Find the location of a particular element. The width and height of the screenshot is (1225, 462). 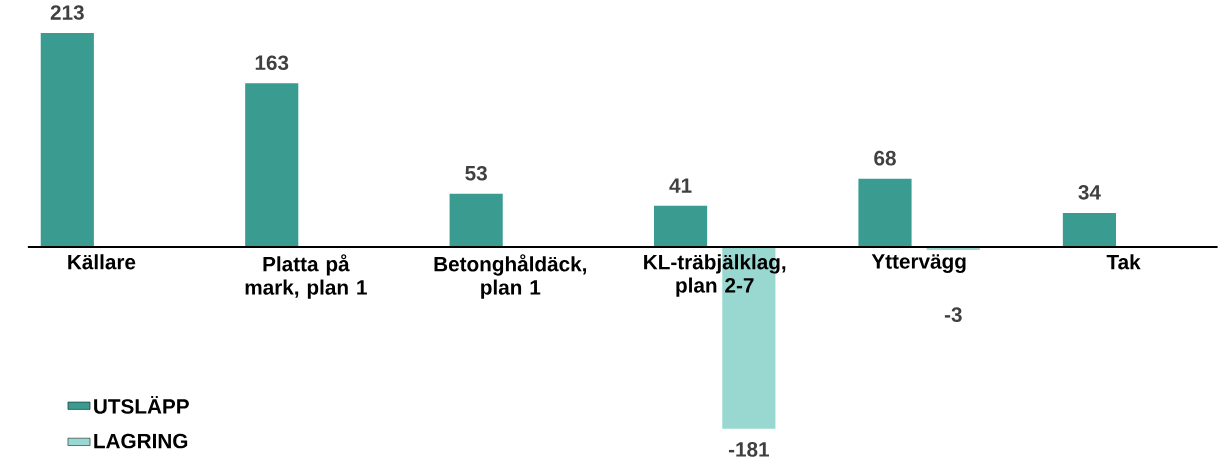

x-tick-label: Yttervägg is located at coordinates (918, 263).